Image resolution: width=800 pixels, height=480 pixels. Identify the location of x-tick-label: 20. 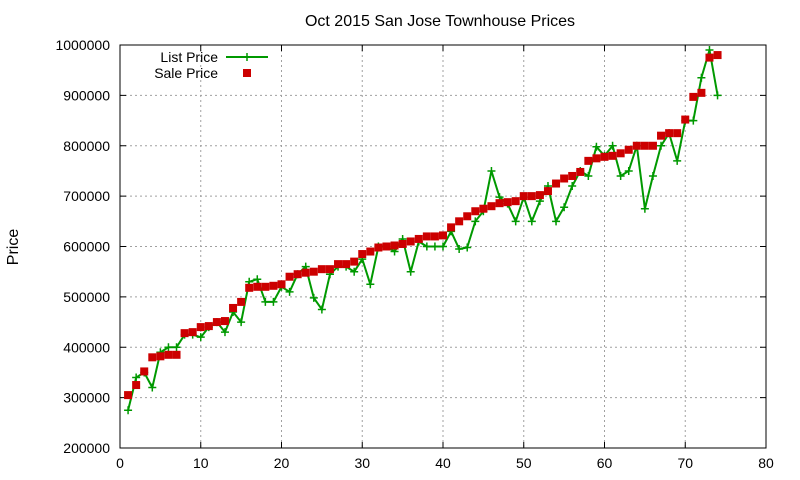
(282, 463).